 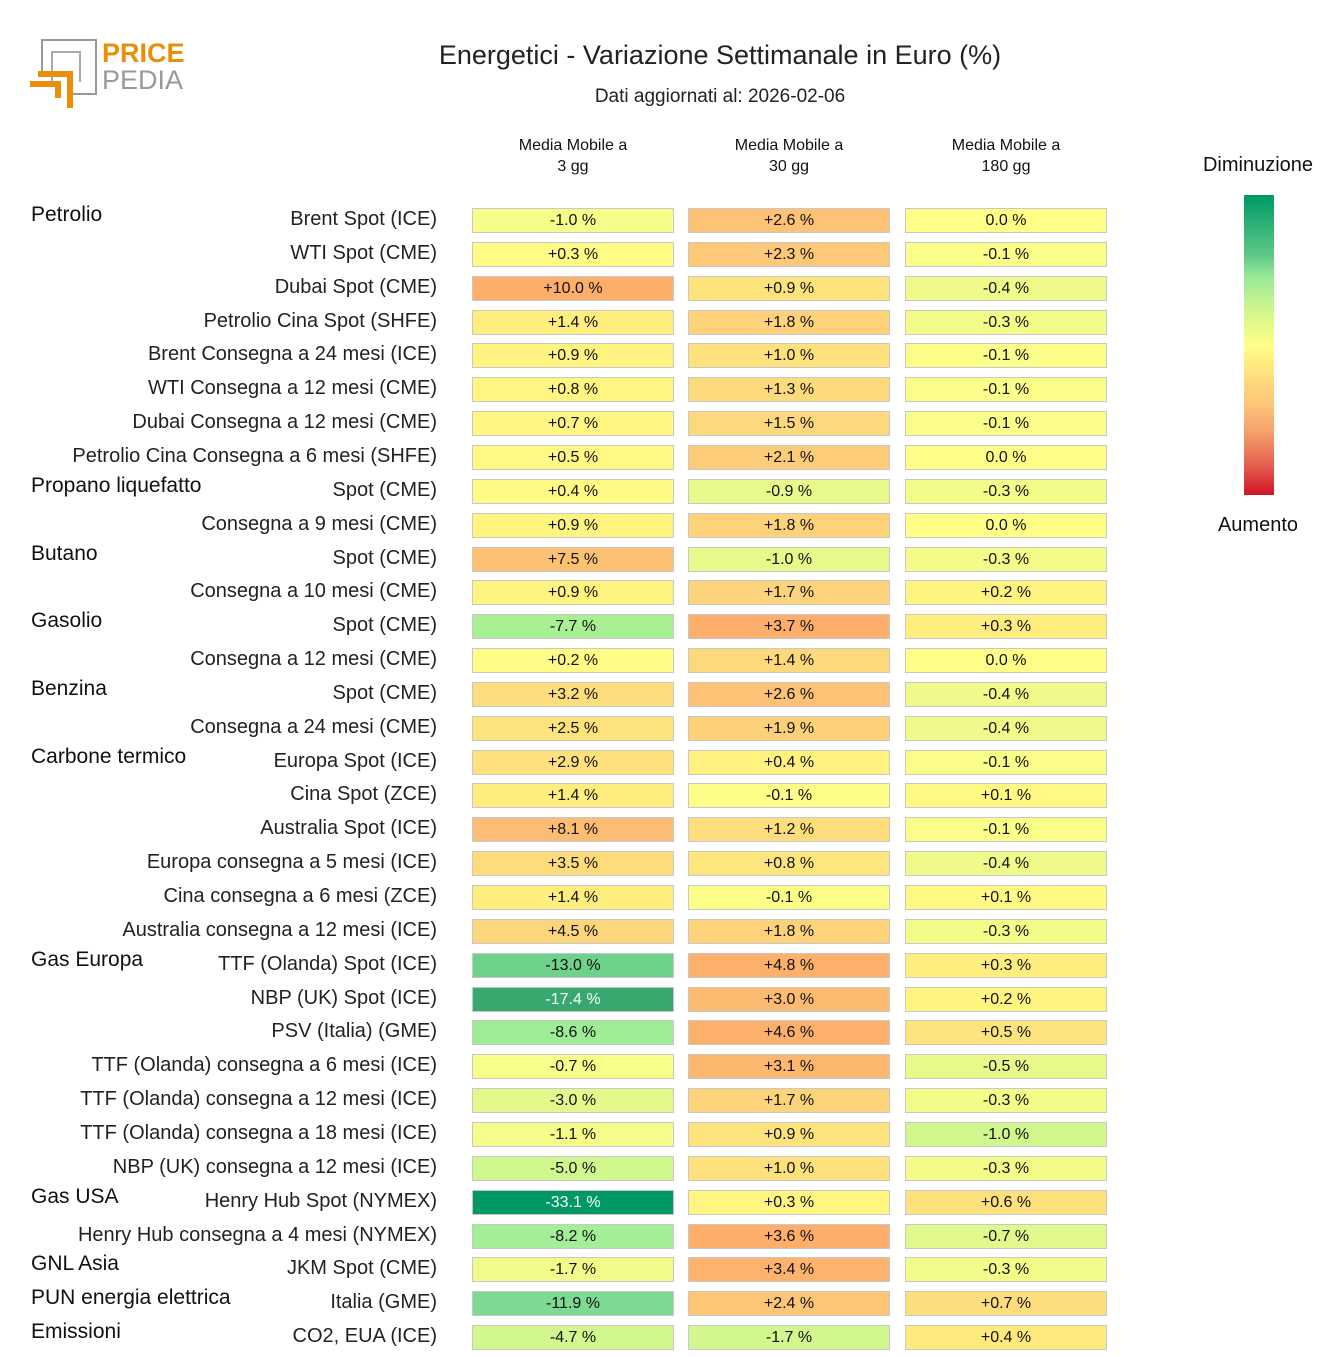 What do you see at coordinates (789, 1033) in the screenshot?
I see `heatmap-cell: +4.6 %` at bounding box center [789, 1033].